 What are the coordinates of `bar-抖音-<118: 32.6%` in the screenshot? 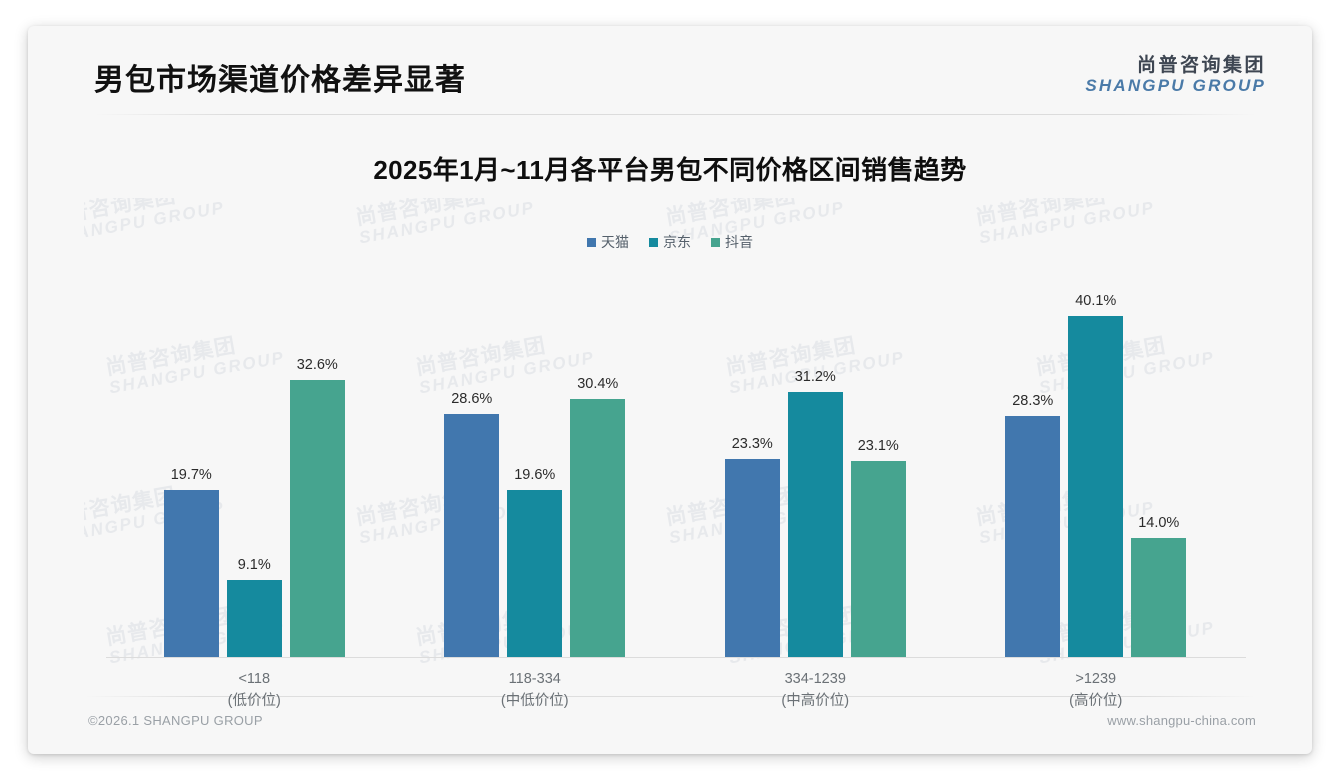 It's located at (317, 457).